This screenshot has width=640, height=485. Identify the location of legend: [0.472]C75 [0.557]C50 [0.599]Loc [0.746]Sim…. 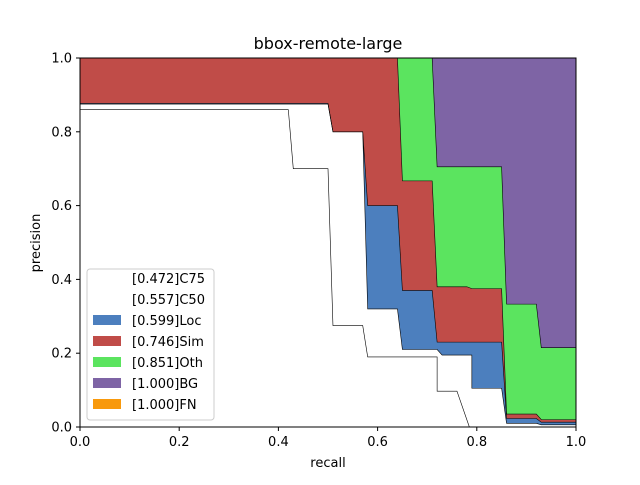
(150, 344).